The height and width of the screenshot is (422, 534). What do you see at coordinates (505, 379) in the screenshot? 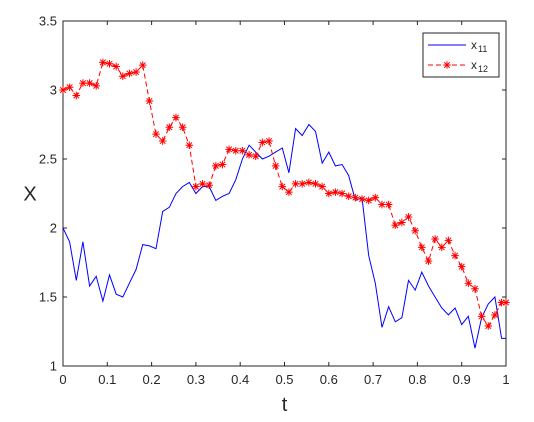
I see `x-tick-label: 1` at bounding box center [505, 379].